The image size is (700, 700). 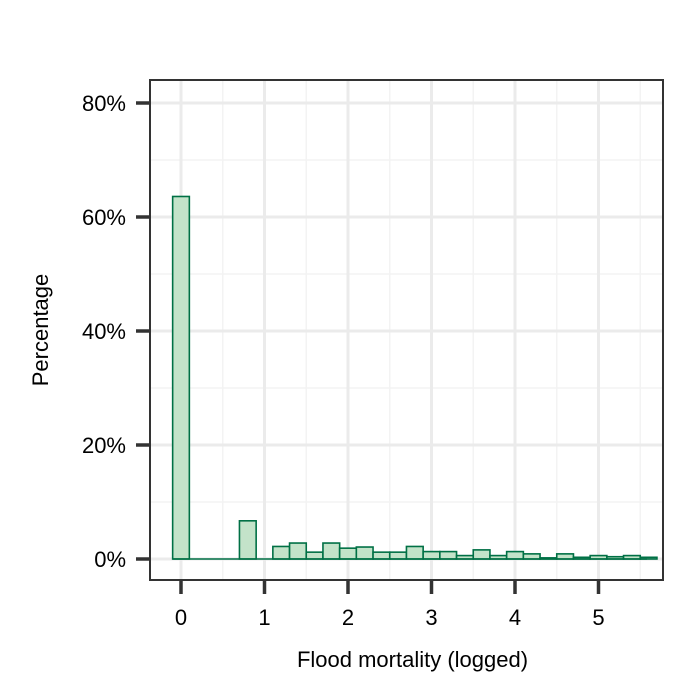 What do you see at coordinates (104, 103) in the screenshot?
I see `y-tick-label: 80%` at bounding box center [104, 103].